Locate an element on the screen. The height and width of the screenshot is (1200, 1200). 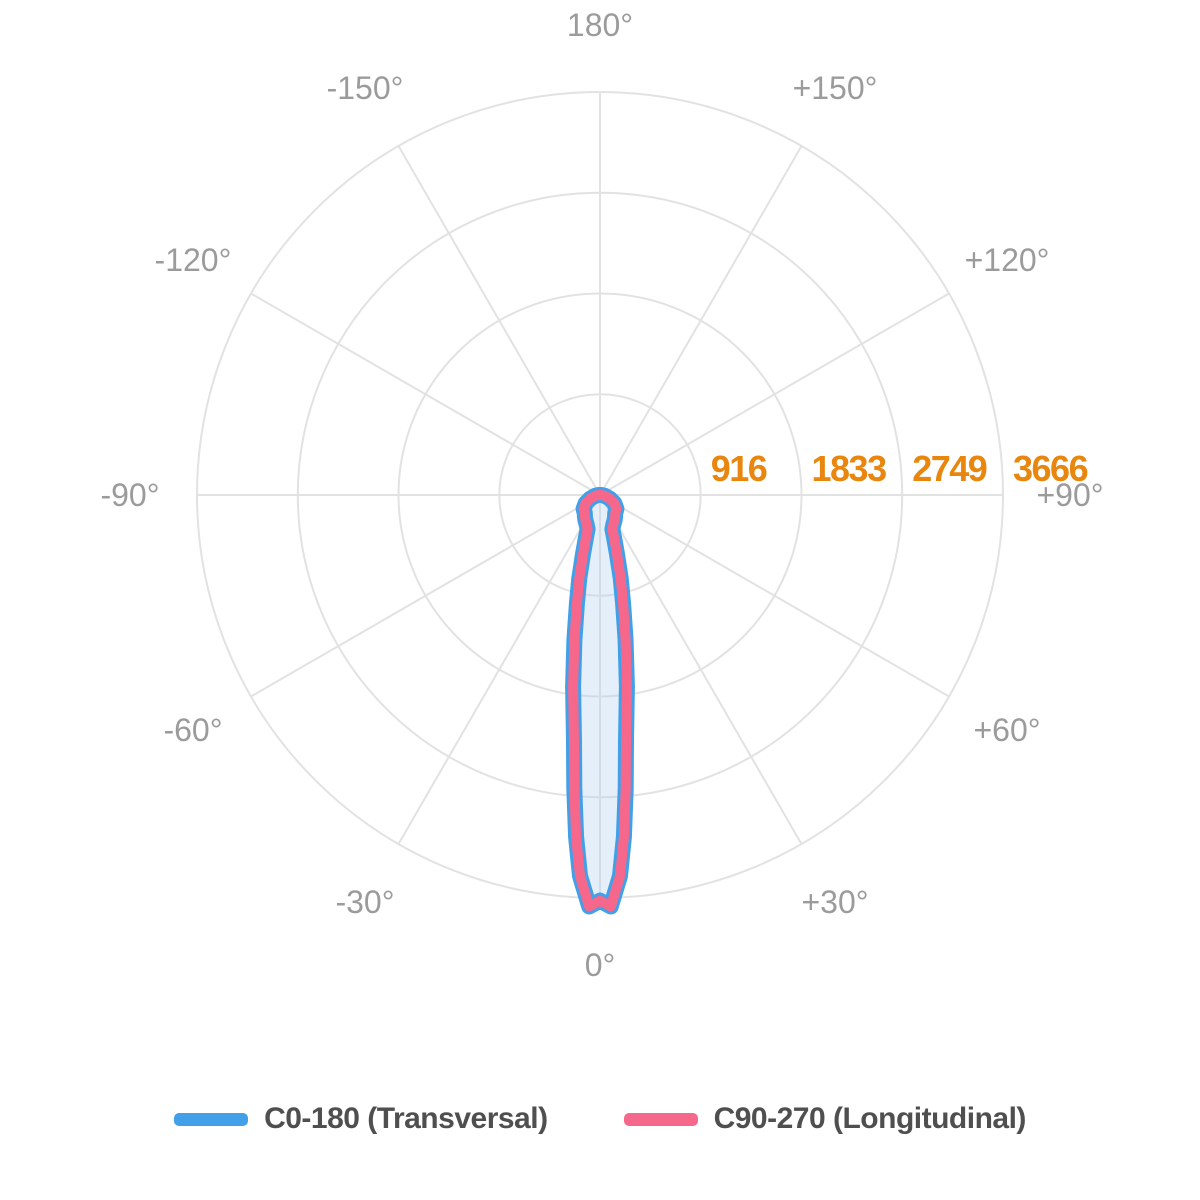
angle-label: +120° is located at coordinates (1007, 260).